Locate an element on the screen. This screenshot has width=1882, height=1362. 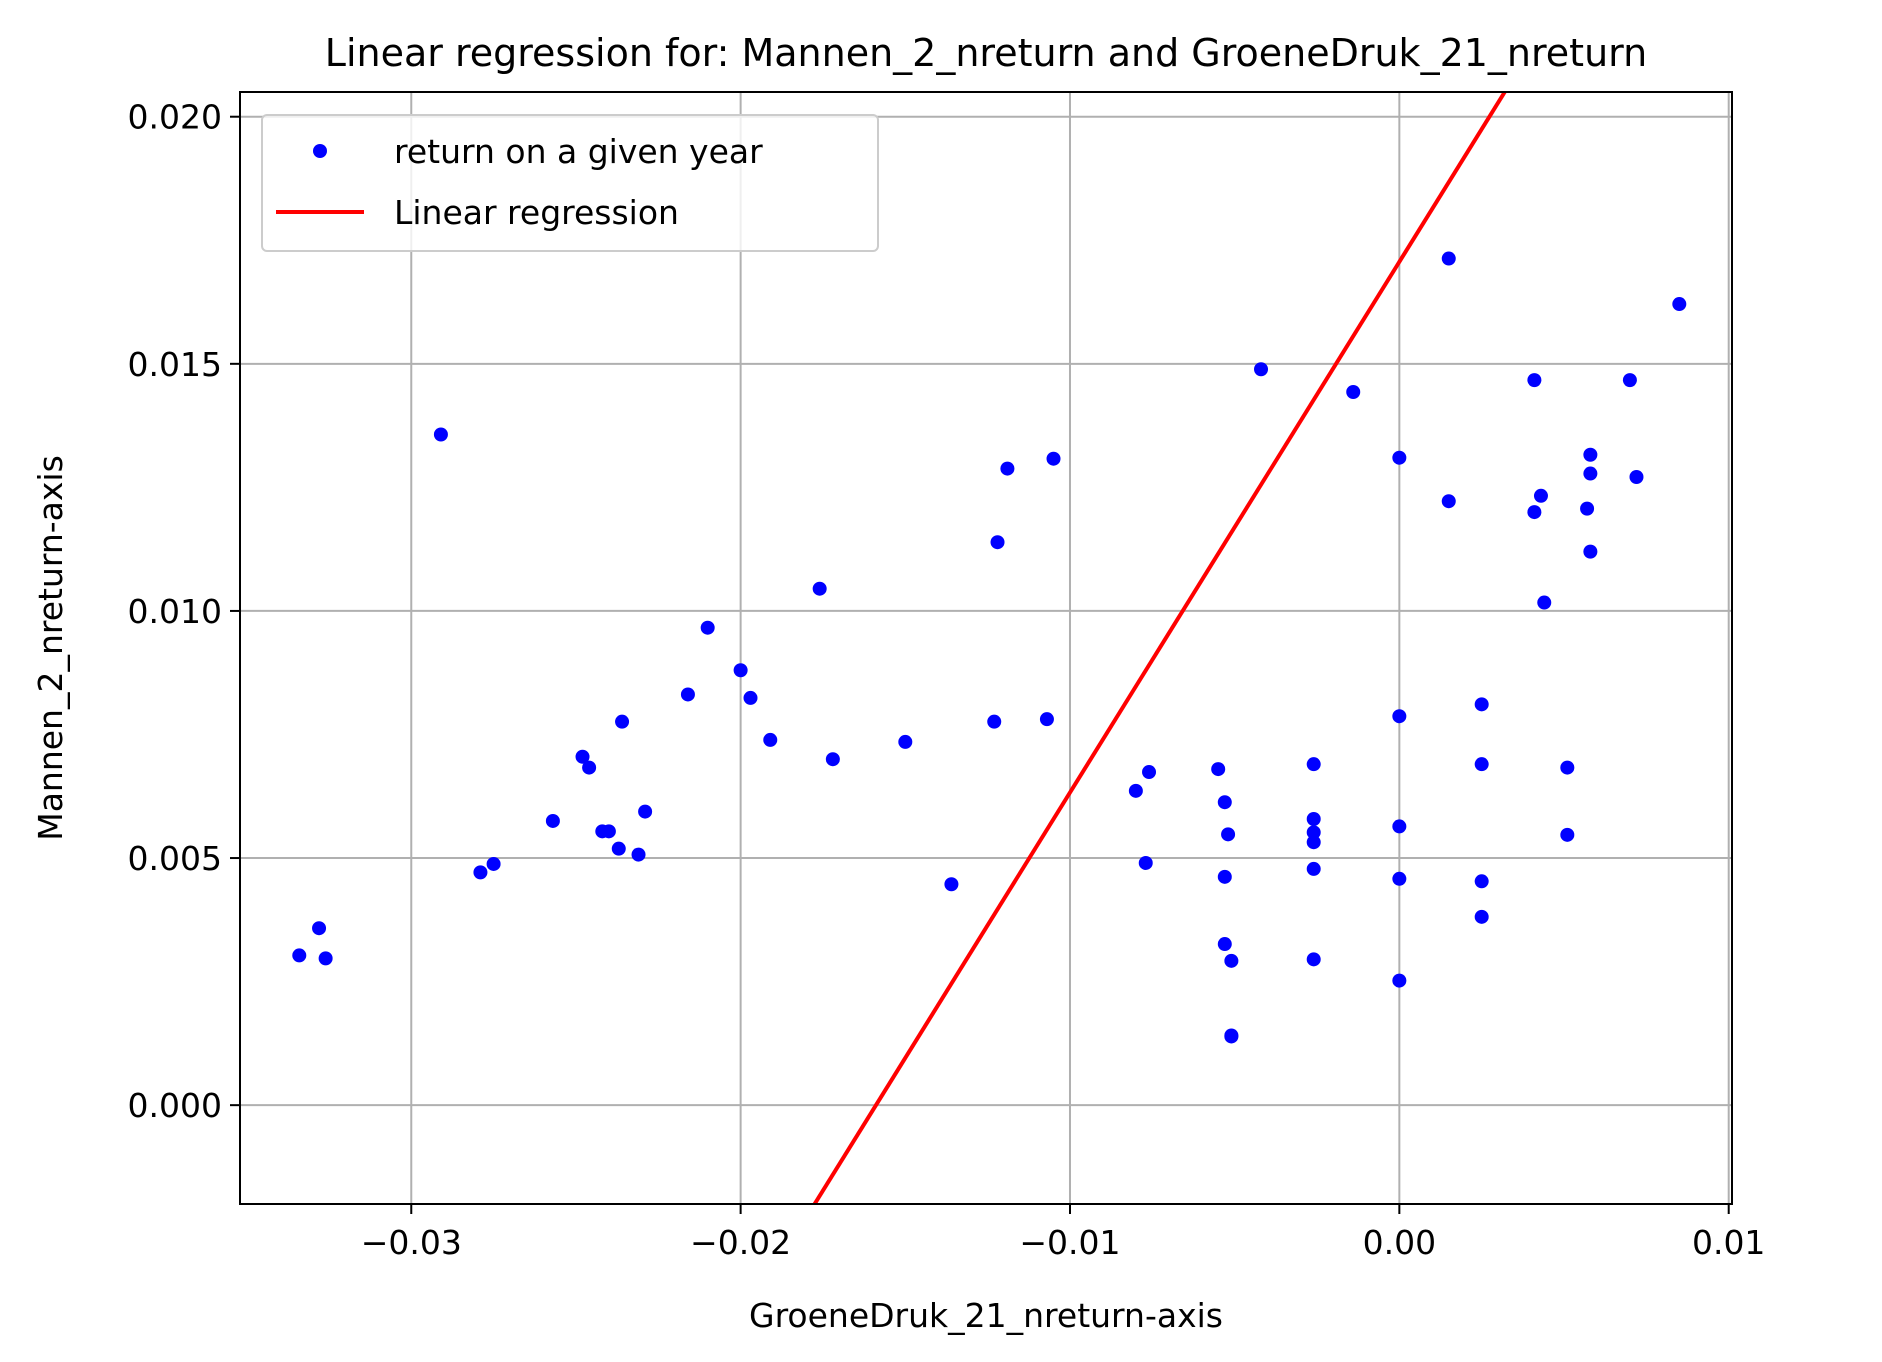
y-axis-label: Mannen_2_nreturn-axis is located at coordinates (50, 648).